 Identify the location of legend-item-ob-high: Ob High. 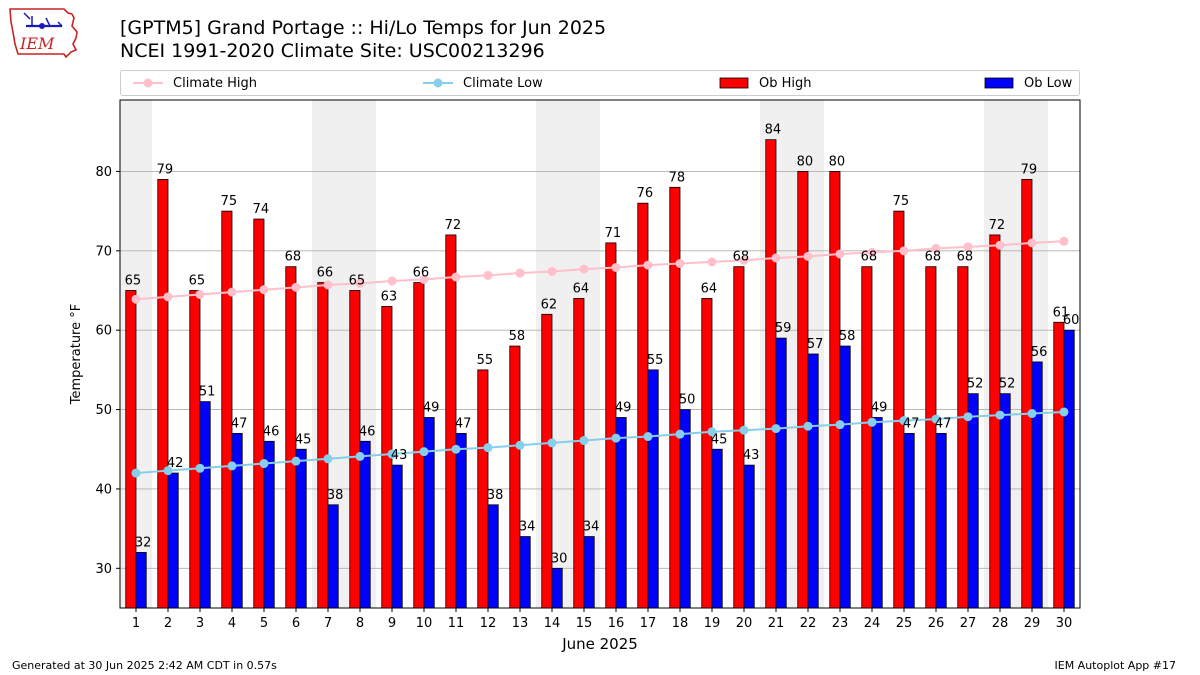
(765, 83).